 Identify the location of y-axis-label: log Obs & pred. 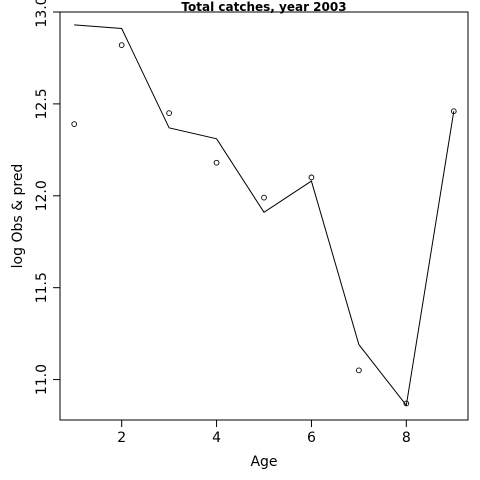
(18, 216).